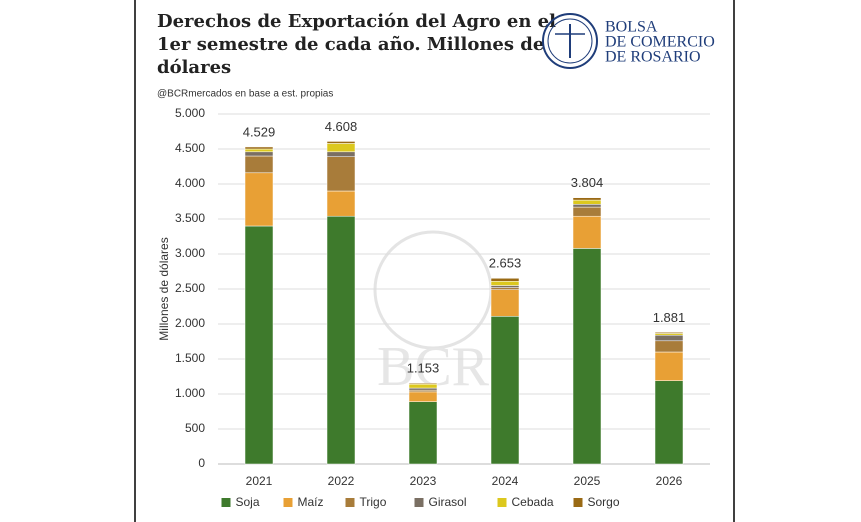 The height and width of the screenshot is (522, 861). What do you see at coordinates (190, 358) in the screenshot?
I see `y-tick-label: 1.500` at bounding box center [190, 358].